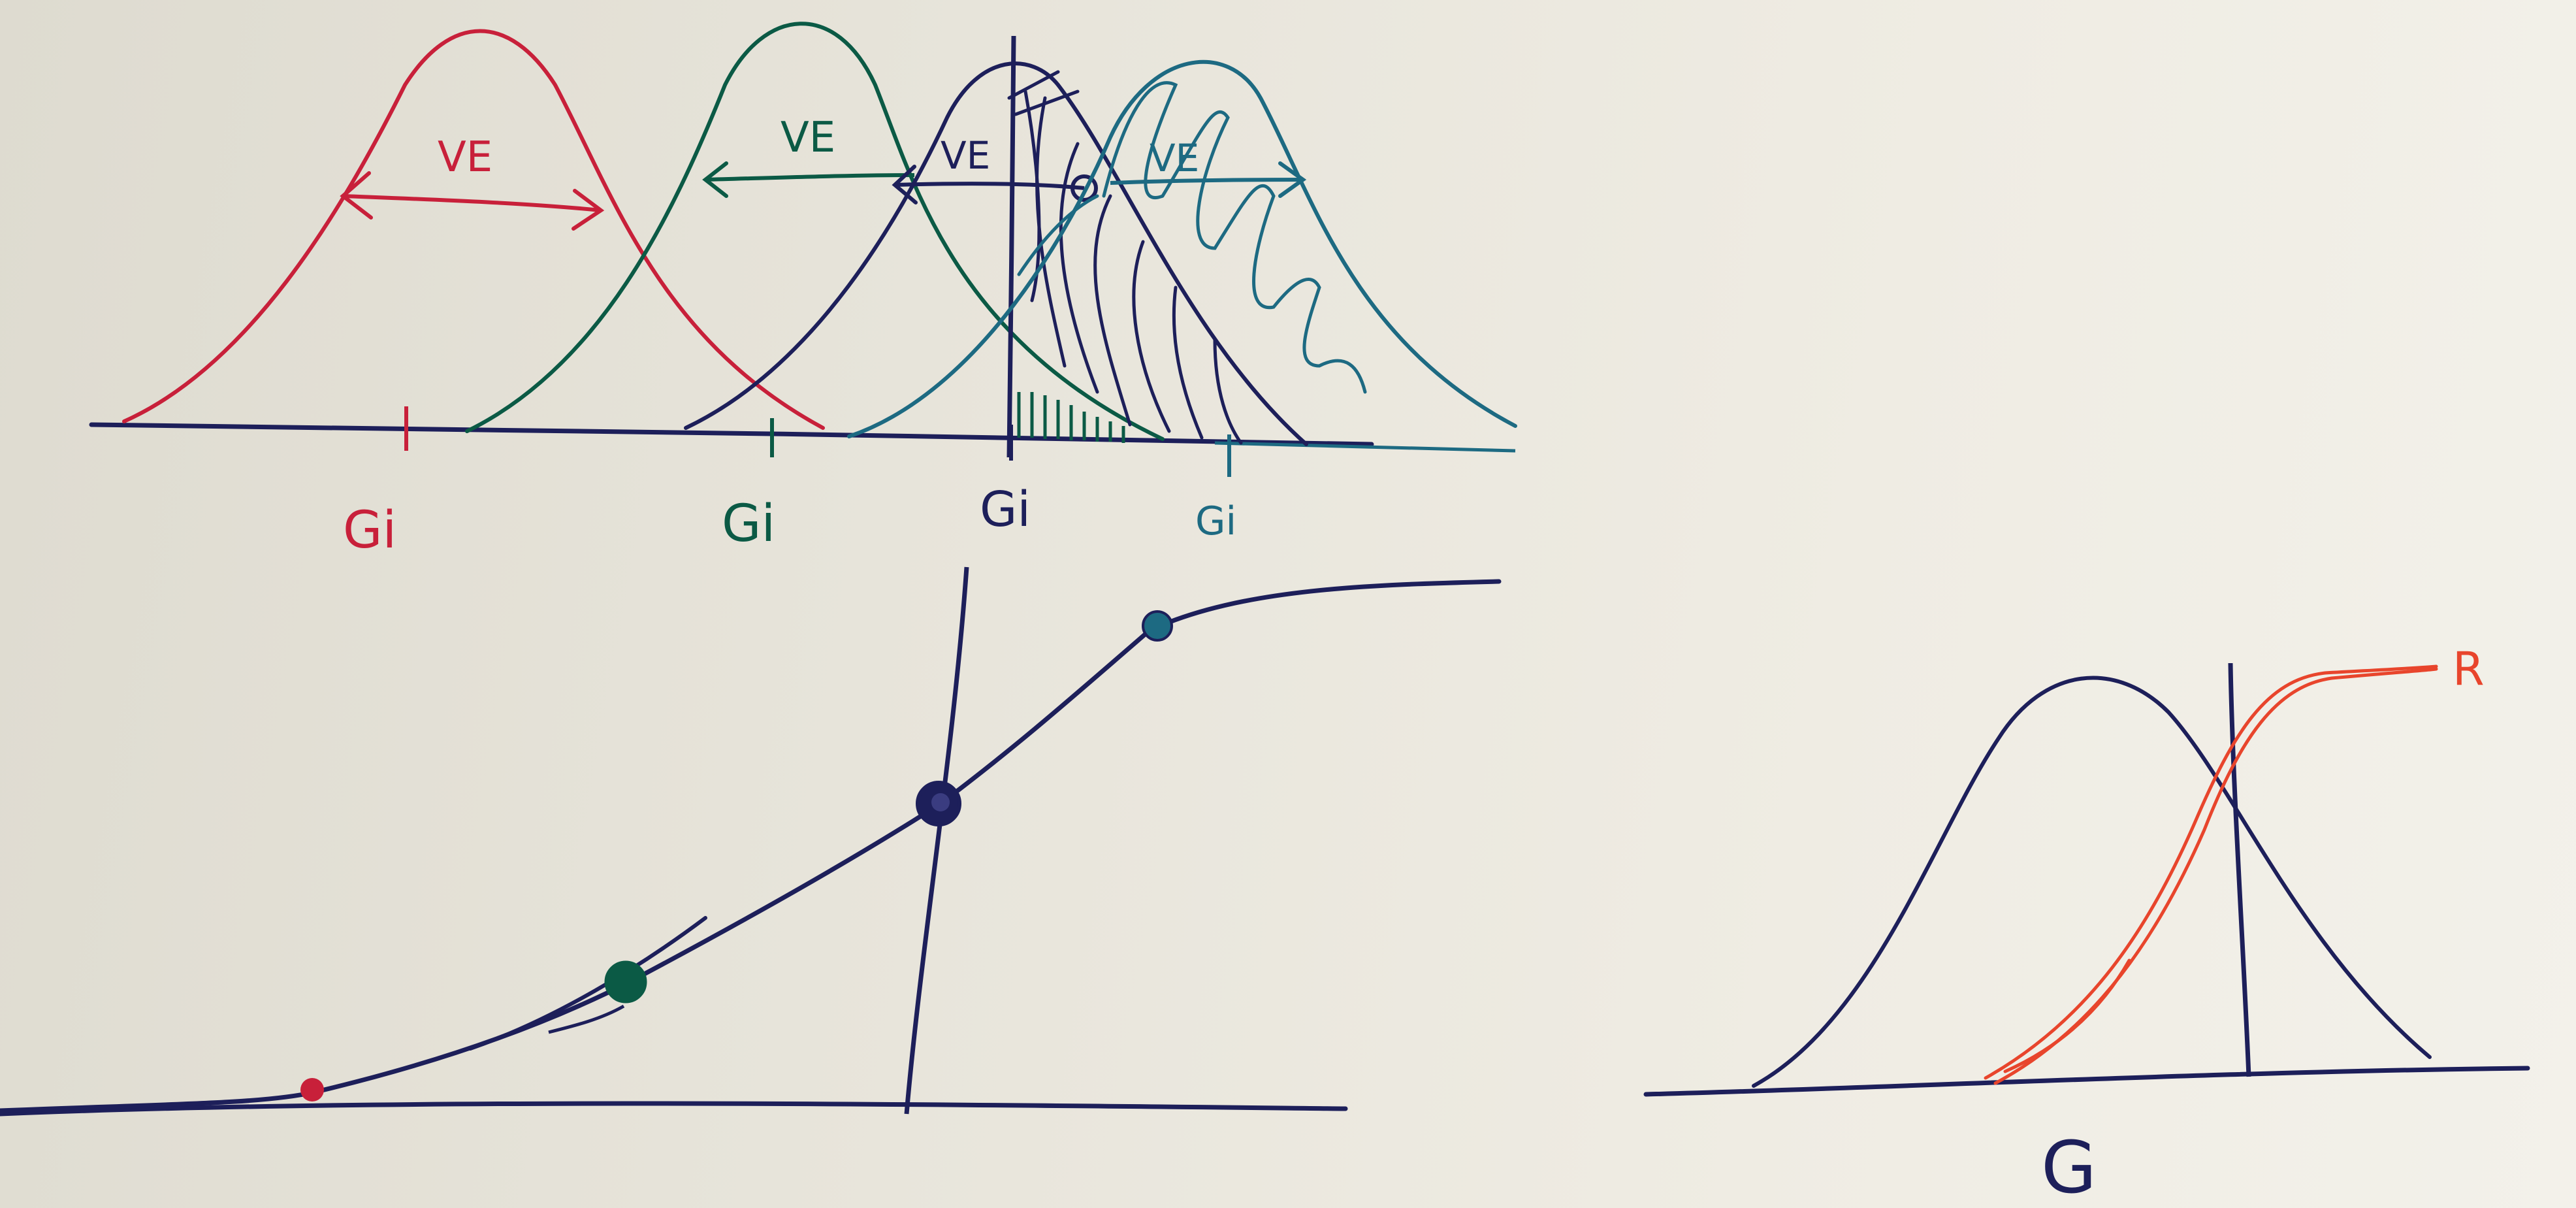 The image size is (2576, 1208). Describe the element at coordinates (2086, 1081) in the screenshot. I see `right-baseline` at that location.